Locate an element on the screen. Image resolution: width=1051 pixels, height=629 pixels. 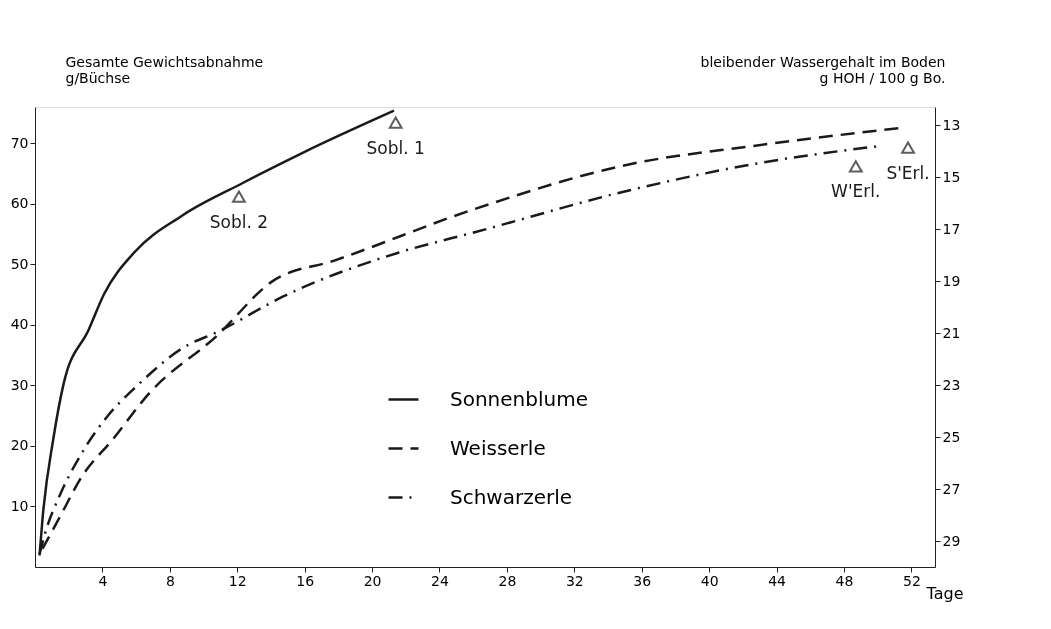
y2-tick-label: 17 is located at coordinates (951, 228).